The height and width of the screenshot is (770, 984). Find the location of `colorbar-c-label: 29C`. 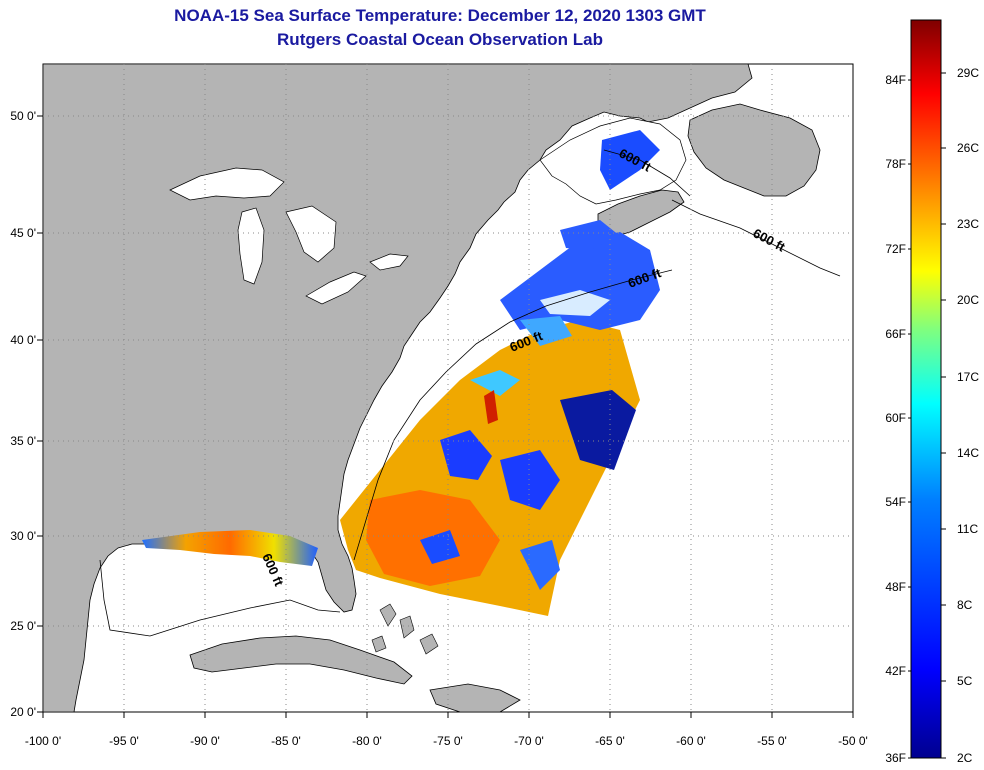

colorbar-c-label: 29C is located at coordinates (968, 73).